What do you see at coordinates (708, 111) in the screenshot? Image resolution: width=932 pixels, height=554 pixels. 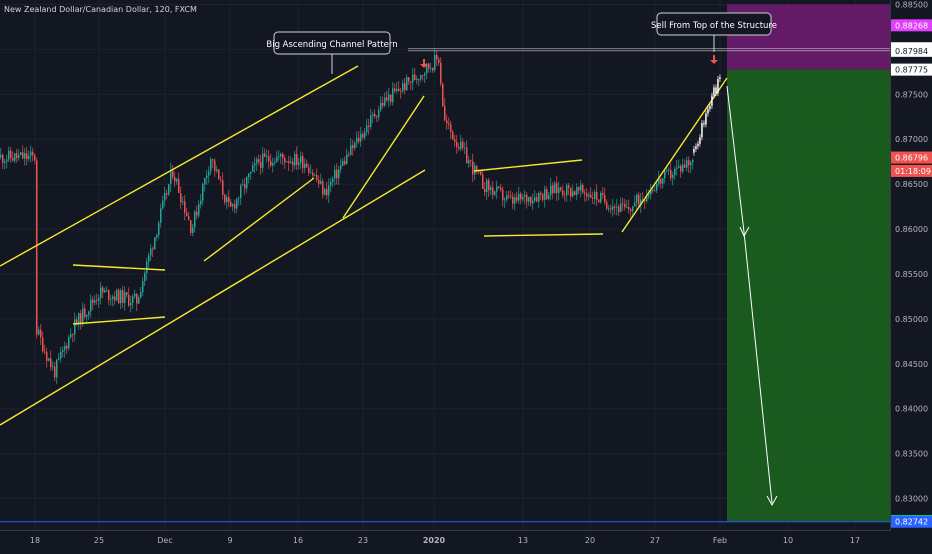 I see `projected-candle-body` at bounding box center [708, 111].